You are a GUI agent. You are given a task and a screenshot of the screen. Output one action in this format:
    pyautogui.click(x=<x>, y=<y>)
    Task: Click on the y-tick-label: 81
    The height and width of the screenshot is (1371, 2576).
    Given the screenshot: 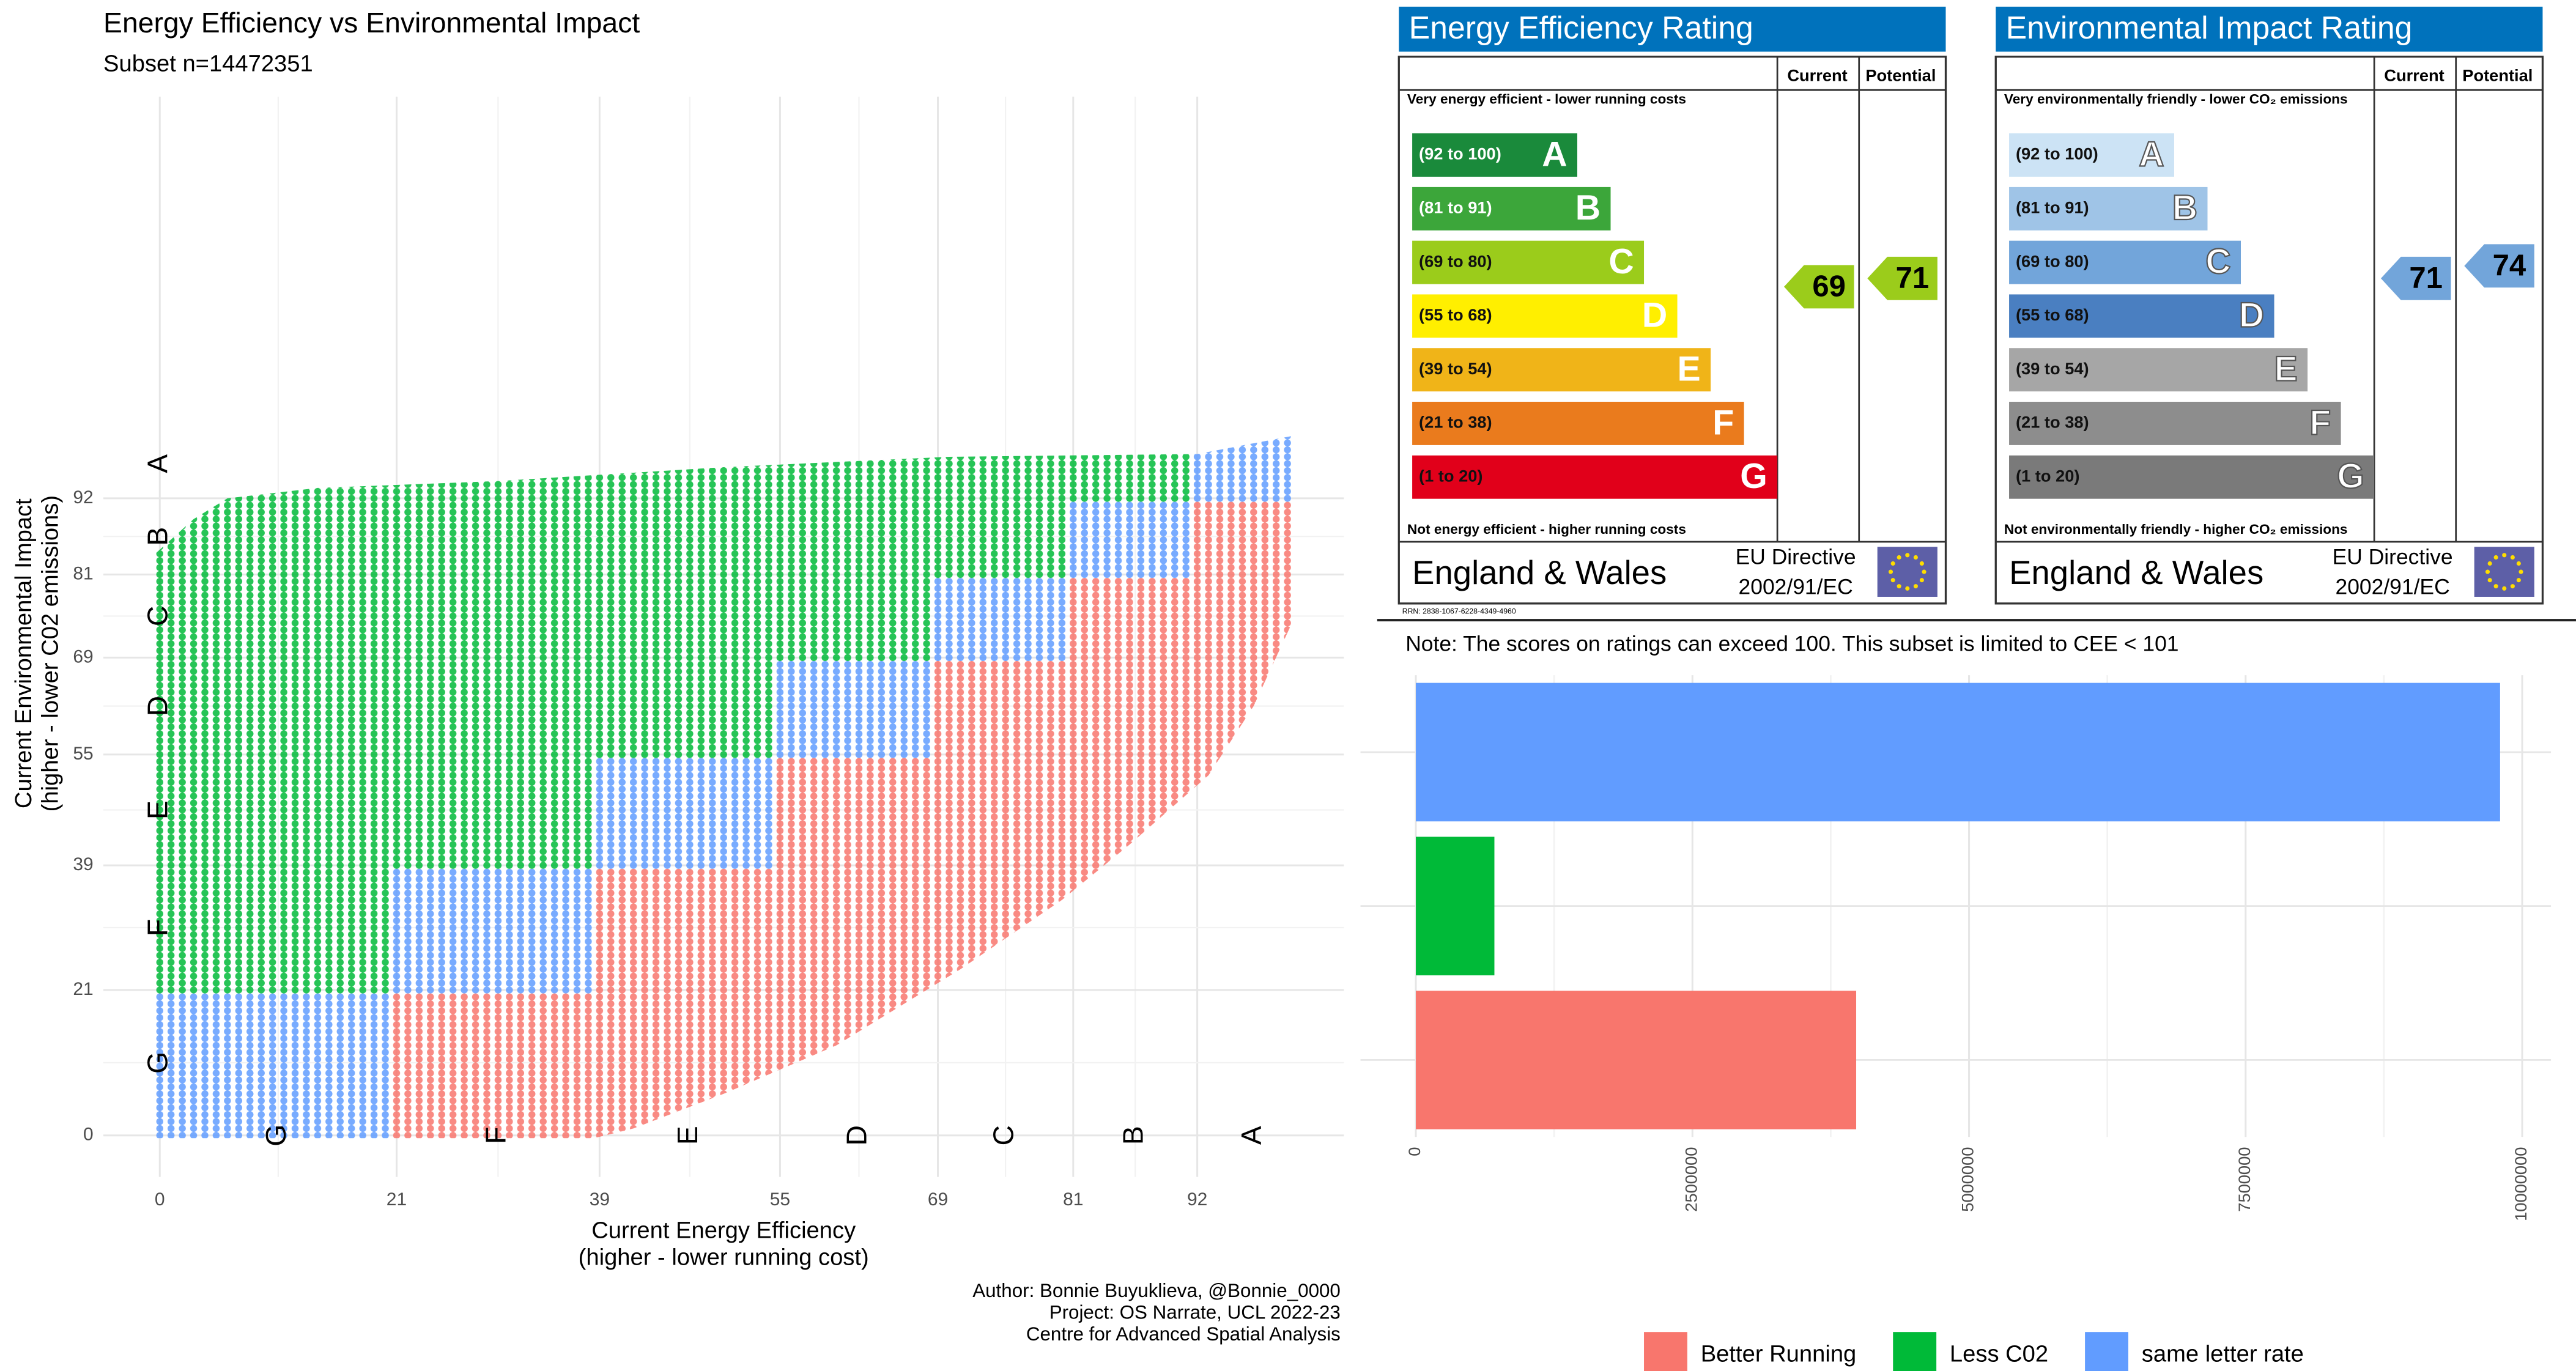 What is the action you would take?
    pyautogui.click(x=83, y=573)
    